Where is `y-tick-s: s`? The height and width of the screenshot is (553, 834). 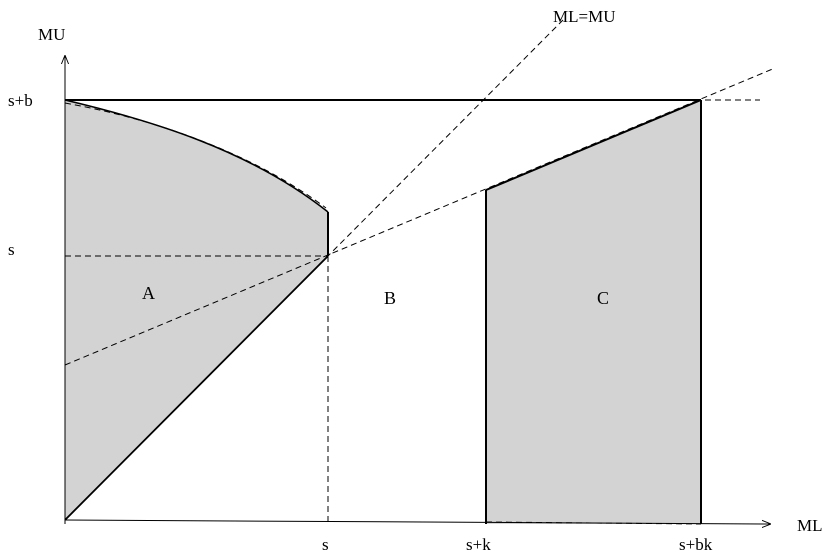
y-tick-s: s is located at coordinates (11, 249).